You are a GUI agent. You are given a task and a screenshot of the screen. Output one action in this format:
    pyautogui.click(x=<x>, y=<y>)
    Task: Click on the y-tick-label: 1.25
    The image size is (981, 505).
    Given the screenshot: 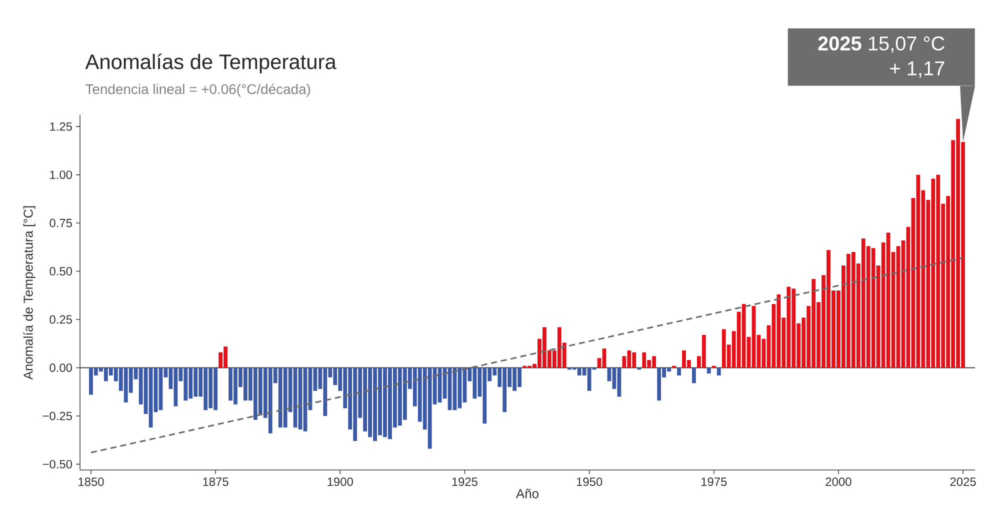 What is the action you would take?
    pyautogui.click(x=61, y=126)
    